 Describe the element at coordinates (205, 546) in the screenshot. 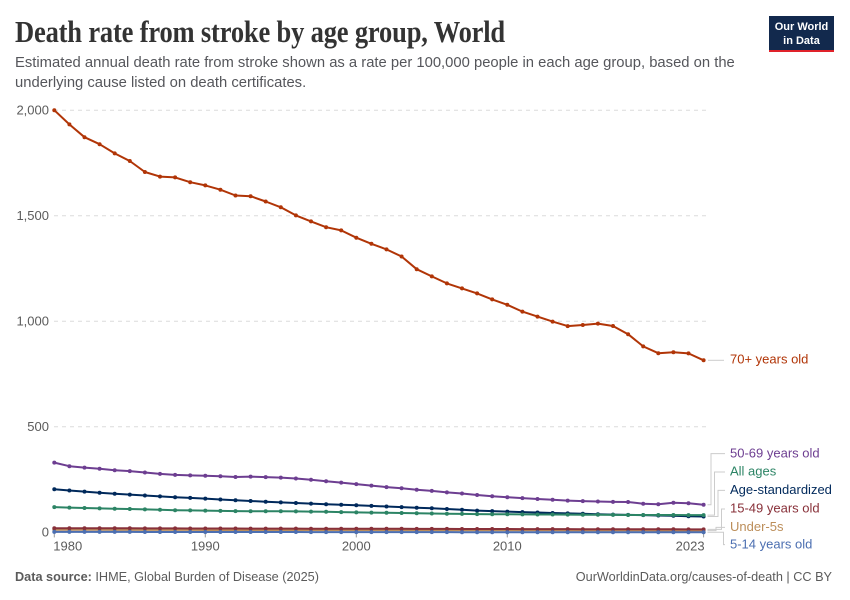

I see `svg-text: 1990` at that location.